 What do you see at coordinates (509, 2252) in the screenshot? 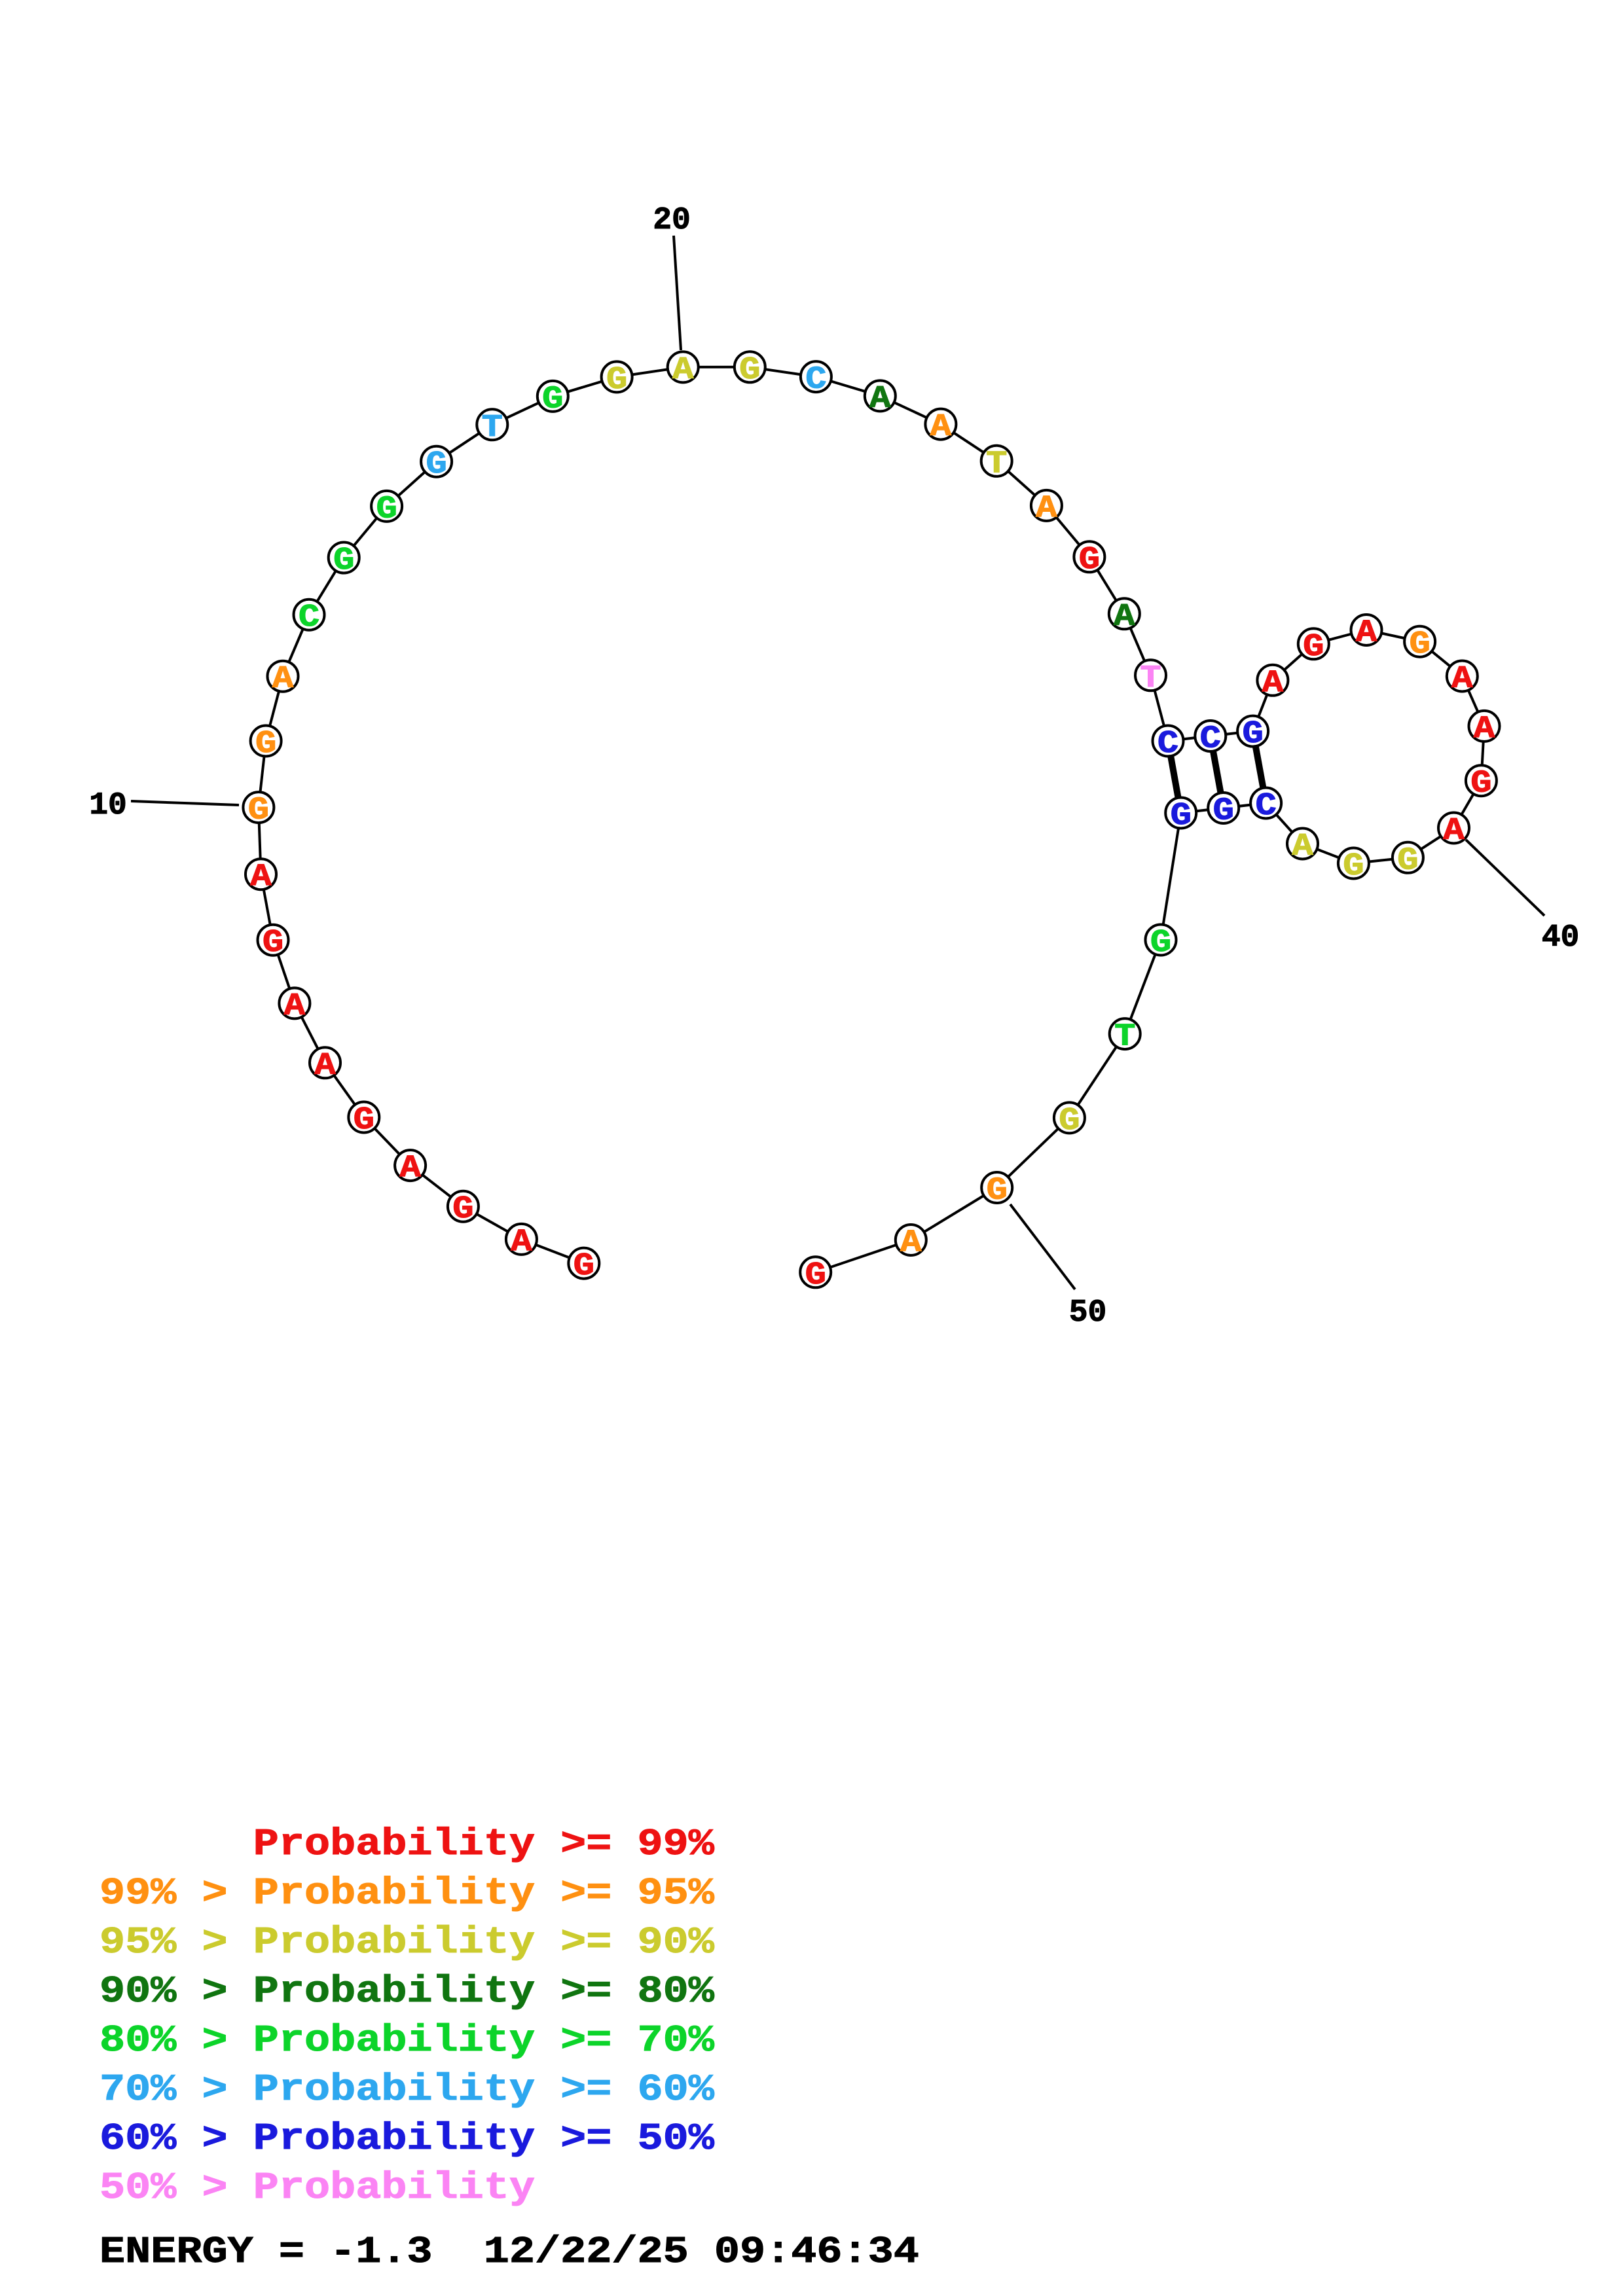
I see `svg-text:ENERGY = -1.3 12/22/25 09:46:: ENERGY = -1.3 12/22/25 09:46:34` at bounding box center [509, 2252].